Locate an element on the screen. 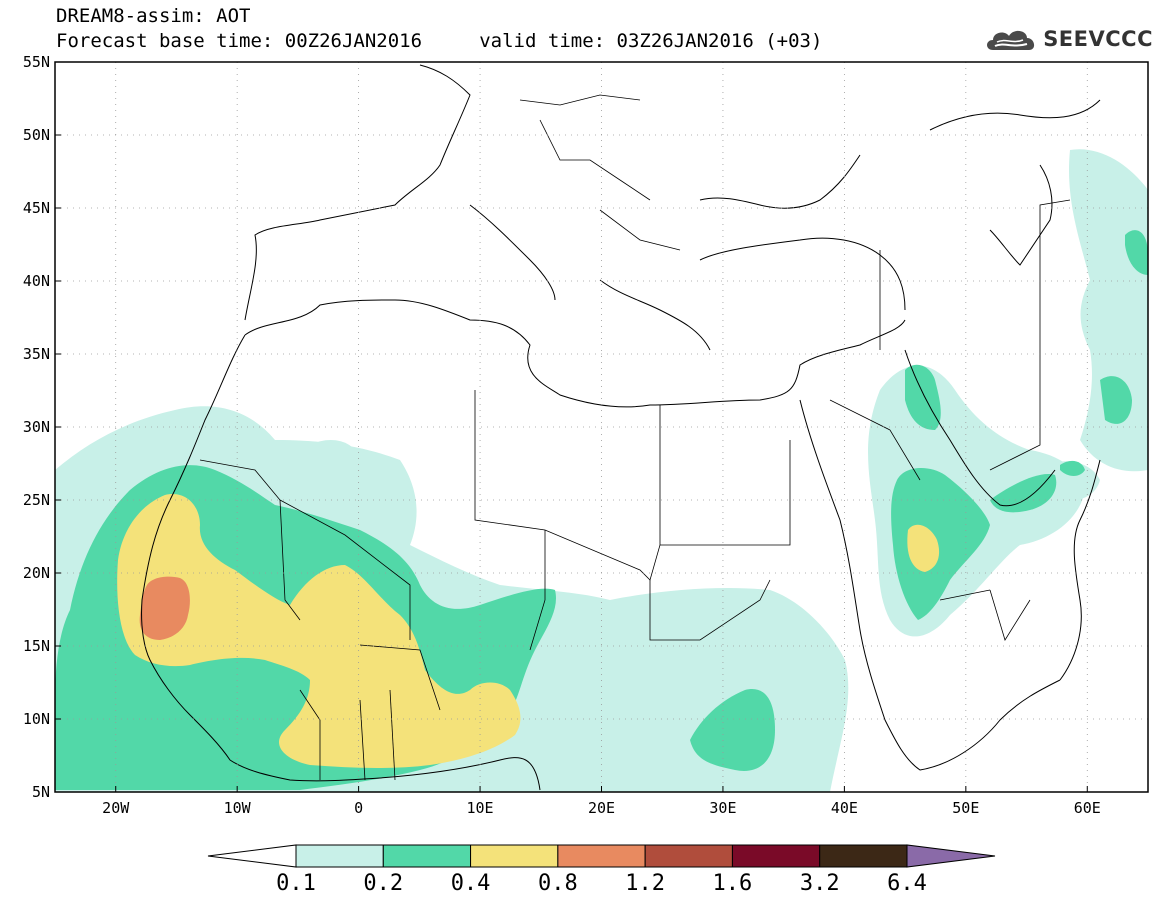  colorbar-level-label: 0.1 is located at coordinates (296, 883).